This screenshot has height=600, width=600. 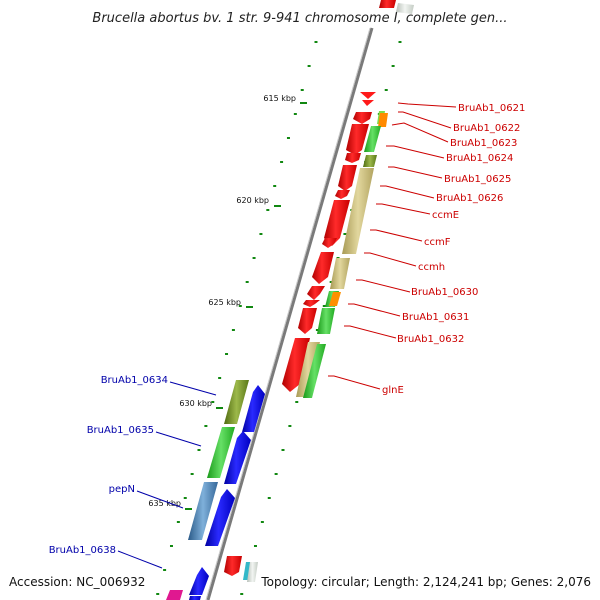 What do you see at coordinates (122, 489) in the screenshot?
I see `label-pepn: pepN` at bounding box center [122, 489].